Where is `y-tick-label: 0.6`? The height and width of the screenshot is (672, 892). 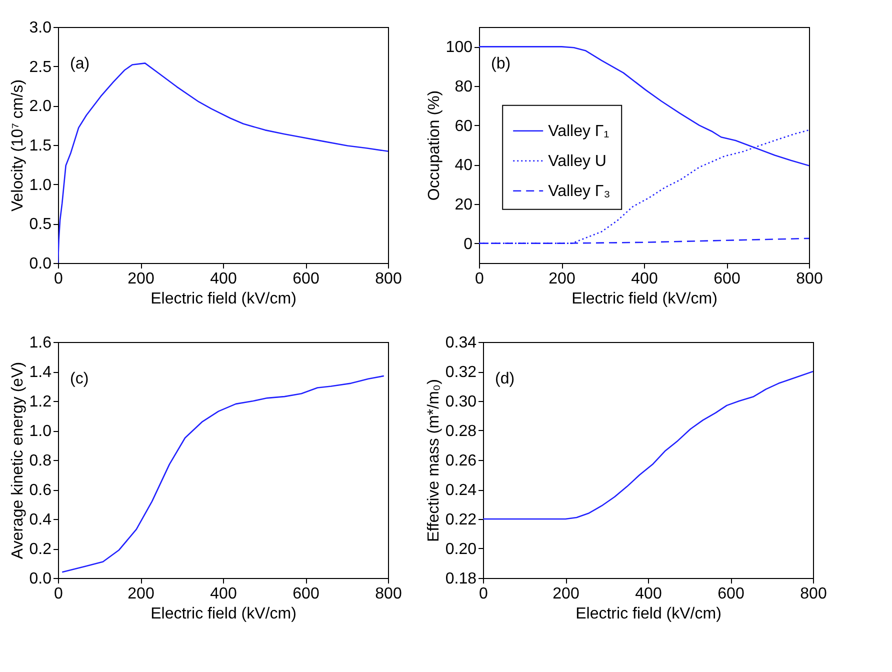
y-tick-label: 0.6 is located at coordinates (40, 490).